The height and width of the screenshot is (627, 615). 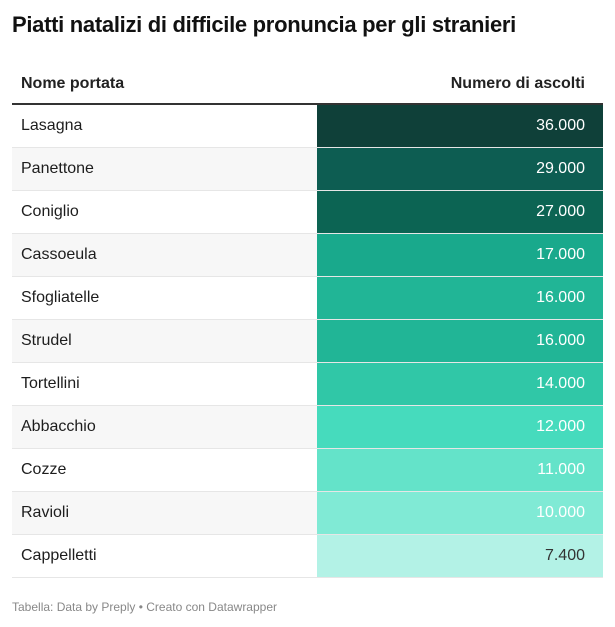 I want to click on cell-name: Lasagna, so click(x=164, y=126).